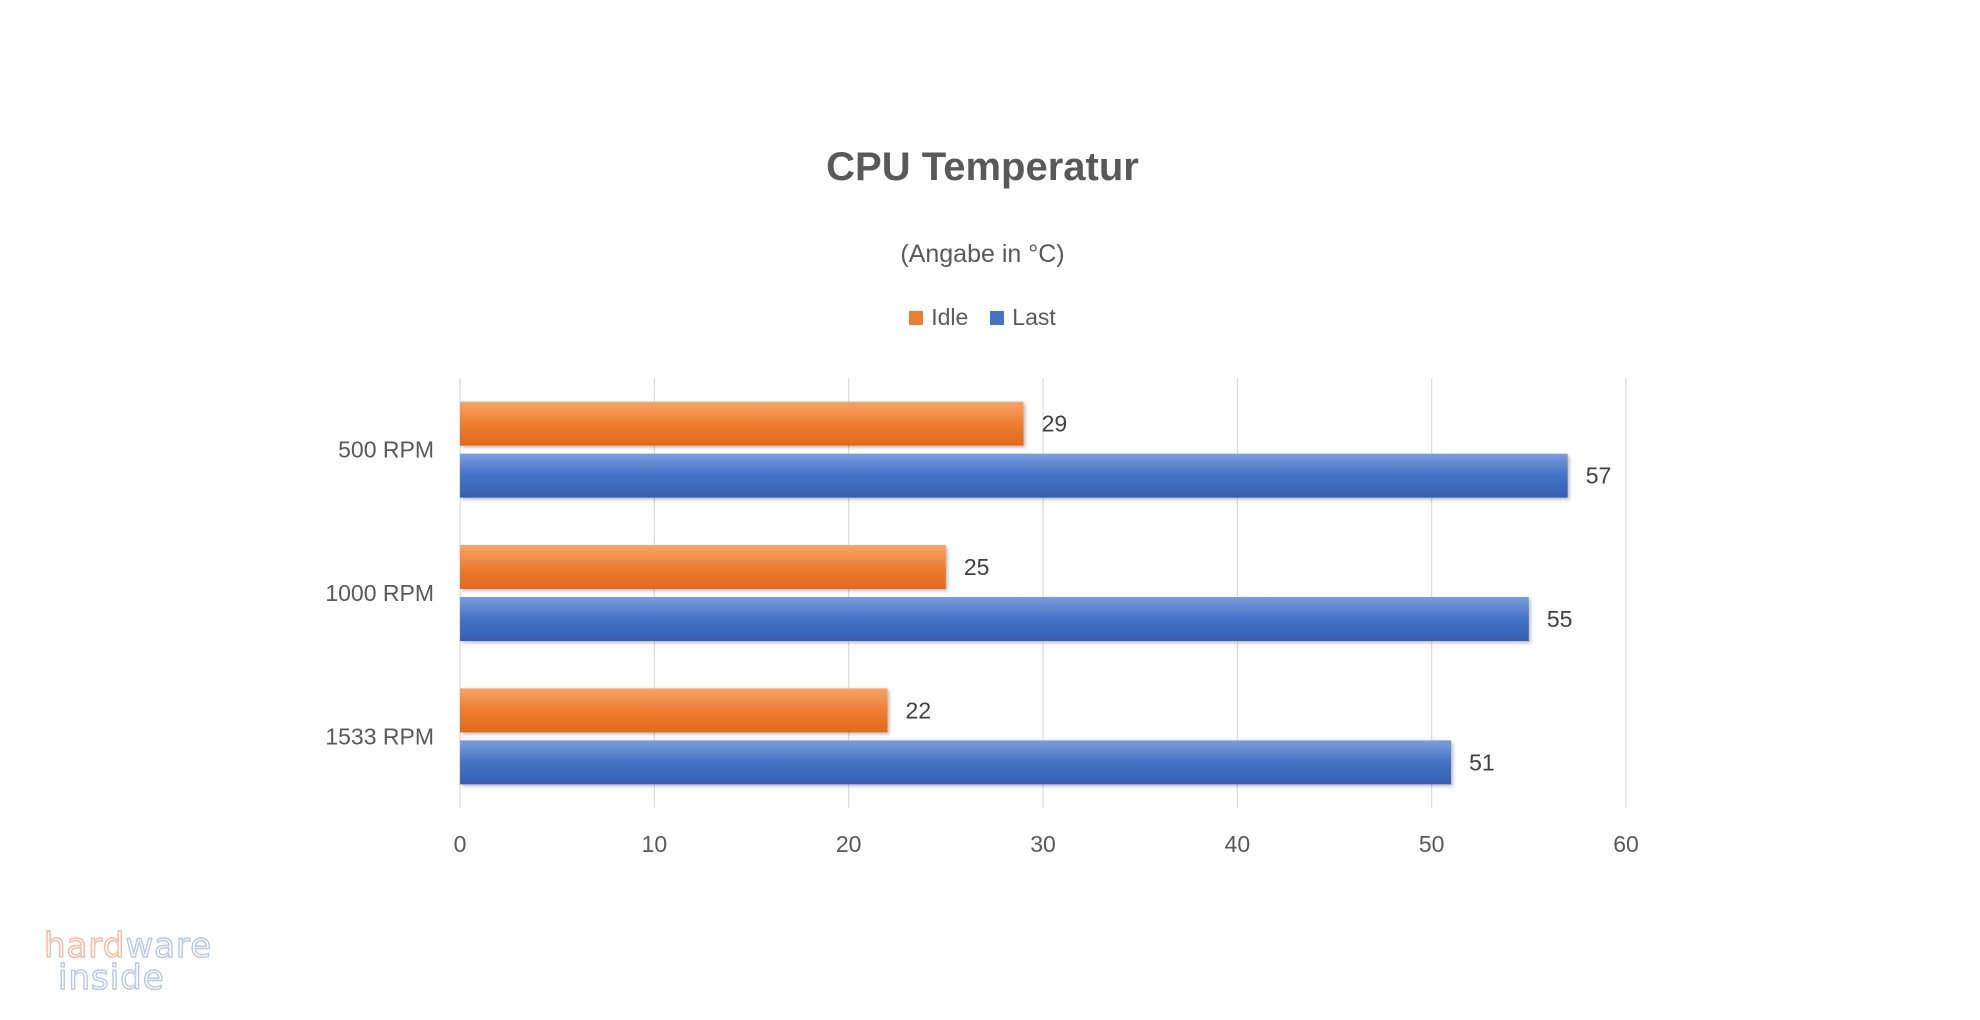 Image resolution: width=1980 pixels, height=1020 pixels. What do you see at coordinates (1560, 619) in the screenshot?
I see `data-label: 55` at bounding box center [1560, 619].